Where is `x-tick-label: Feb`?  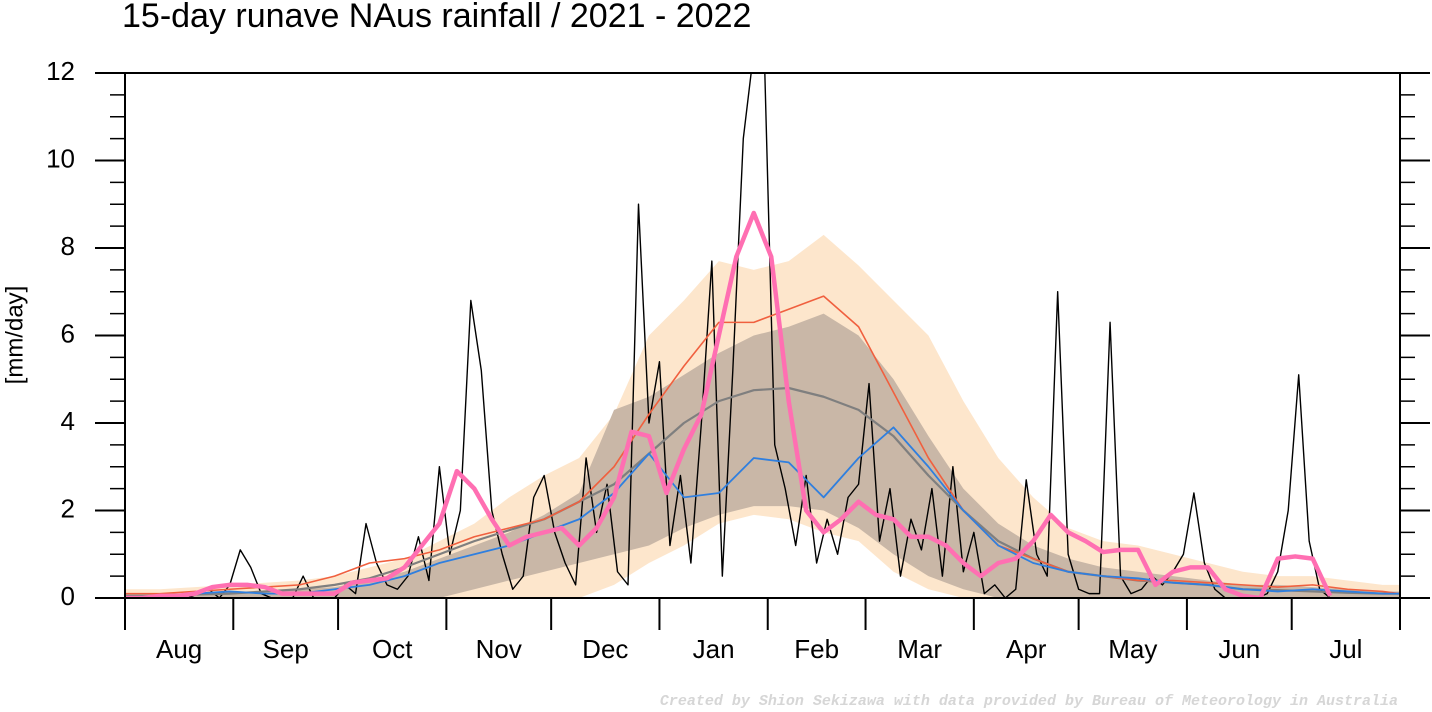 x-tick-label: Feb is located at coordinates (816, 649).